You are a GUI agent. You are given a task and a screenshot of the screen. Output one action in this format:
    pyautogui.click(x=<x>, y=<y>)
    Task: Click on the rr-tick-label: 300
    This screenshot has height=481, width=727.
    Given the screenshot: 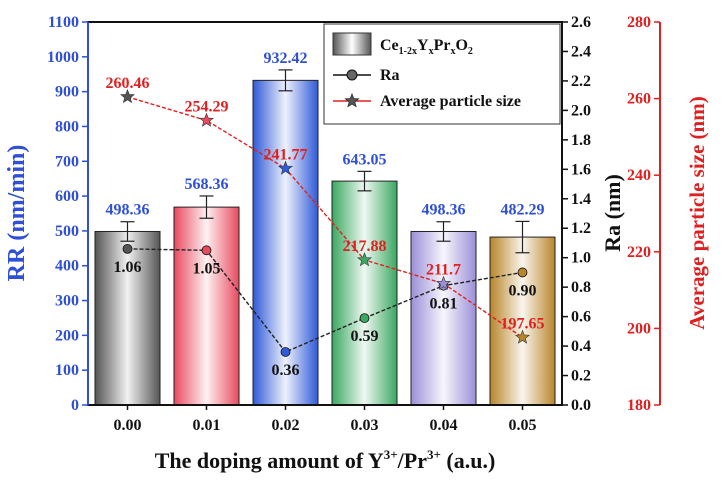 What is the action you would take?
    pyautogui.click(x=67, y=301)
    